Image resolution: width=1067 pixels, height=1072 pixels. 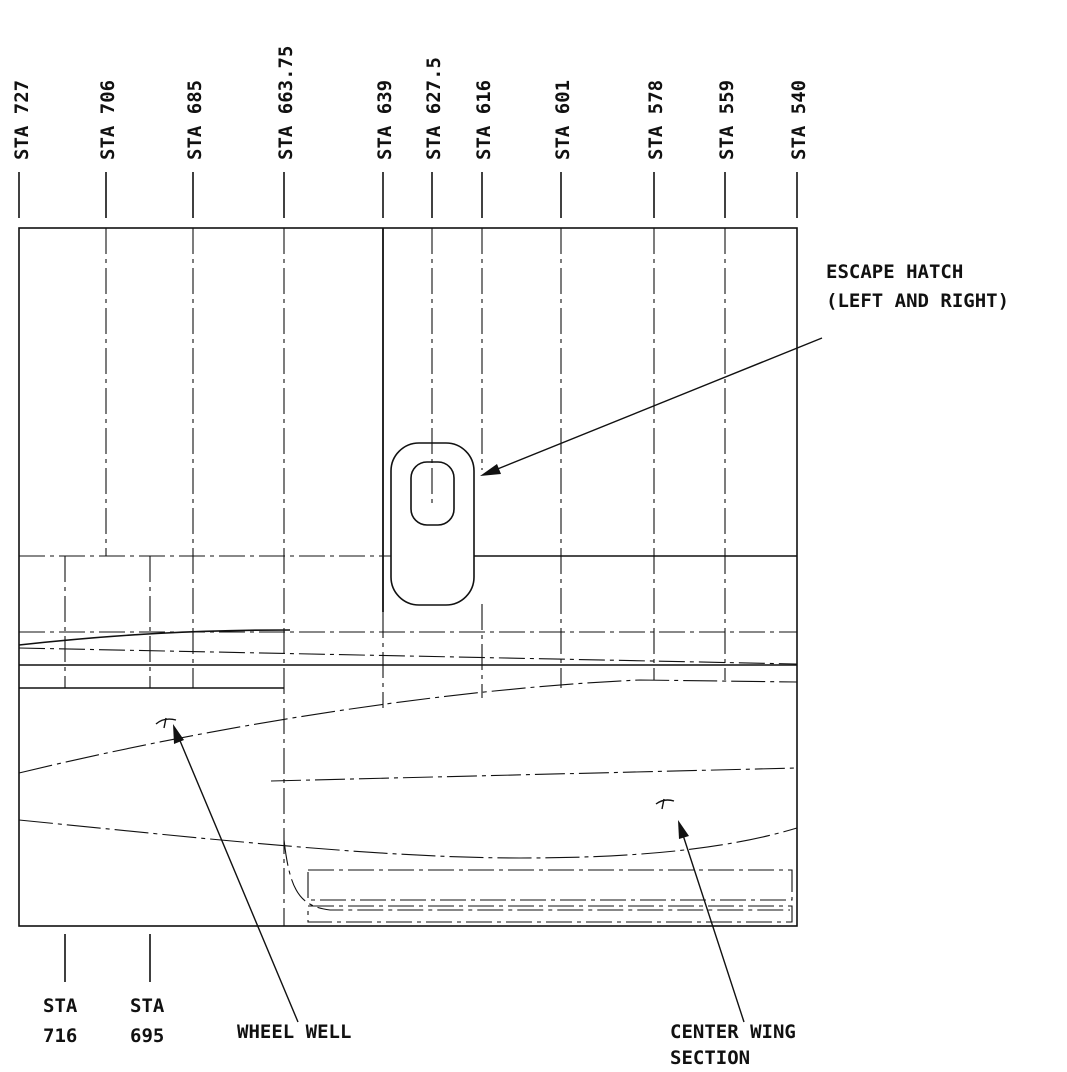 What do you see at coordinates (432, 524) in the screenshot?
I see `escape-hatch` at bounding box center [432, 524].